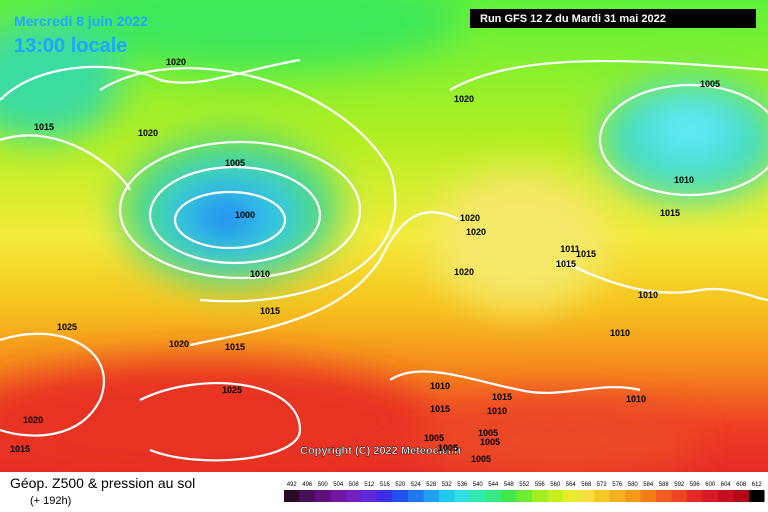 The width and height of the screenshot is (768, 512). Describe the element at coordinates (245, 215) in the screenshot. I see `isobar-label: 1000` at that location.